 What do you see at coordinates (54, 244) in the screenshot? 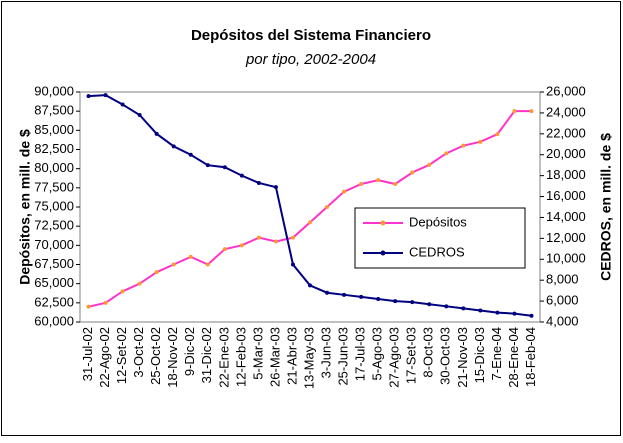
I see `y-tick-label: 70,000` at bounding box center [54, 244].